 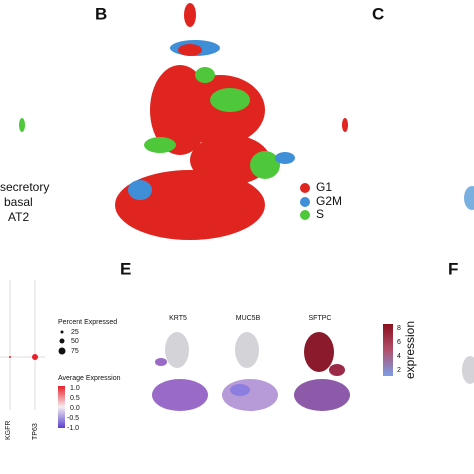 What do you see at coordinates (73, 428) in the screenshot?
I see `colorbar-label: -1.0` at bounding box center [73, 428].